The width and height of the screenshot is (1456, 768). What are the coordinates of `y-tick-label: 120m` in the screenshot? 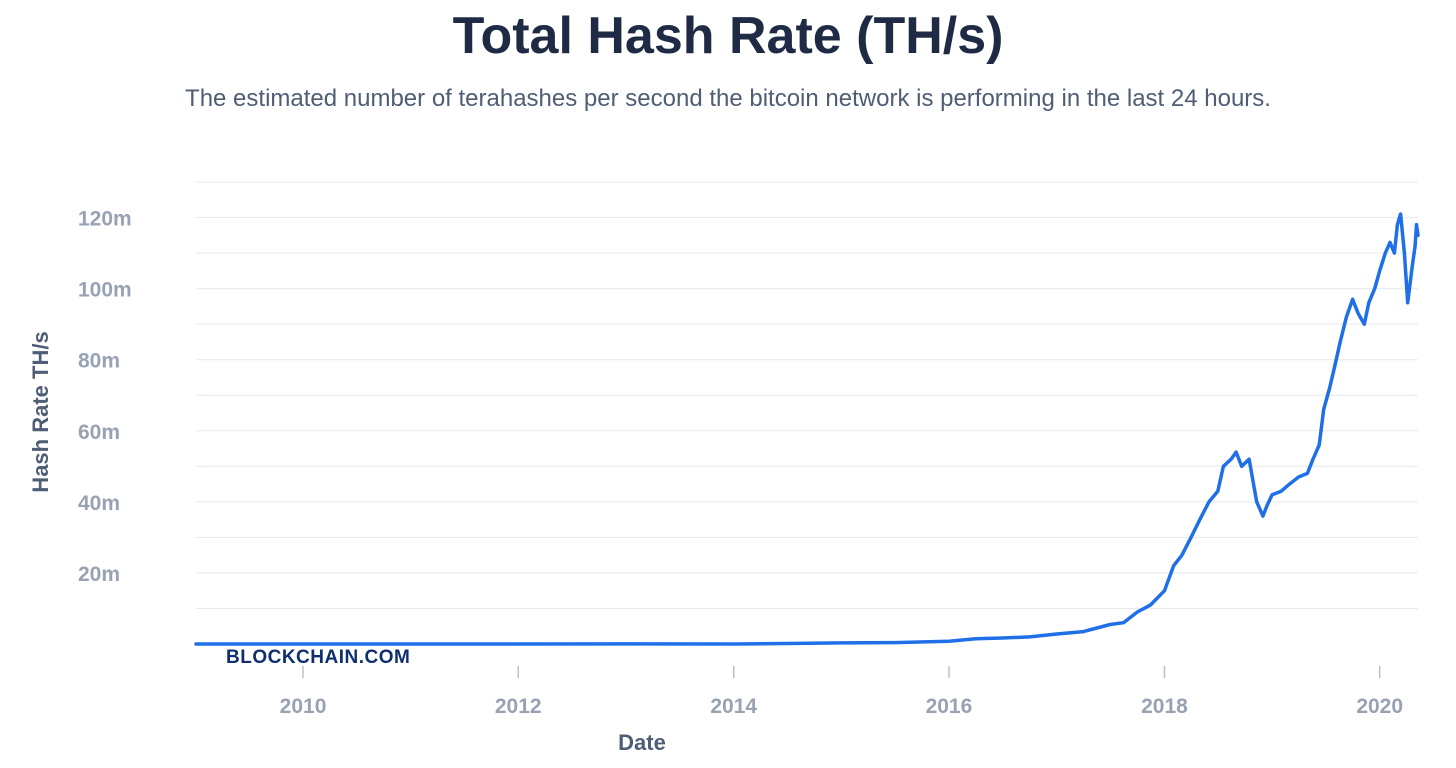 It's located at (105, 219).